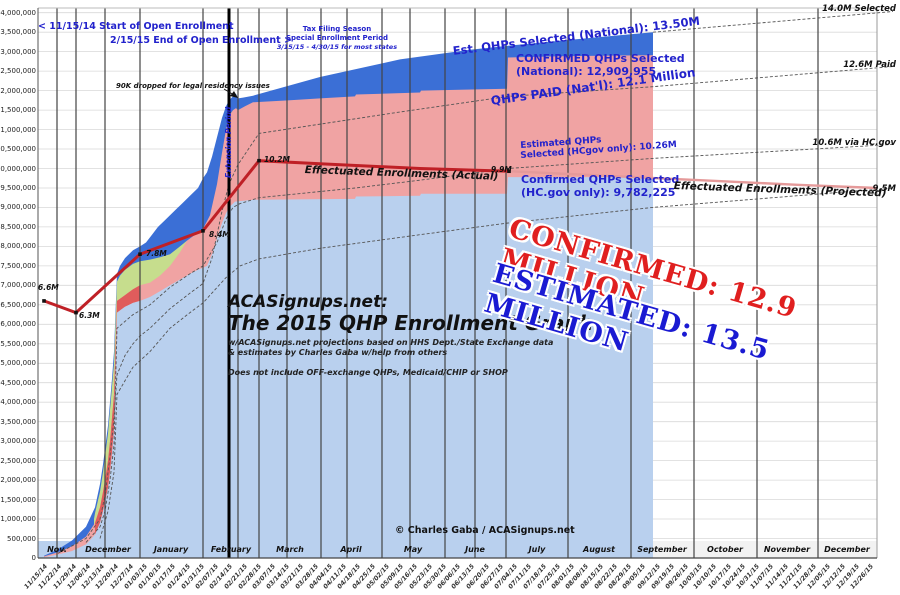 The image size is (900, 595). What do you see at coordinates (18, 343) in the screenshot?
I see `y-axis-label: 5,500,000` at bounding box center [18, 343].